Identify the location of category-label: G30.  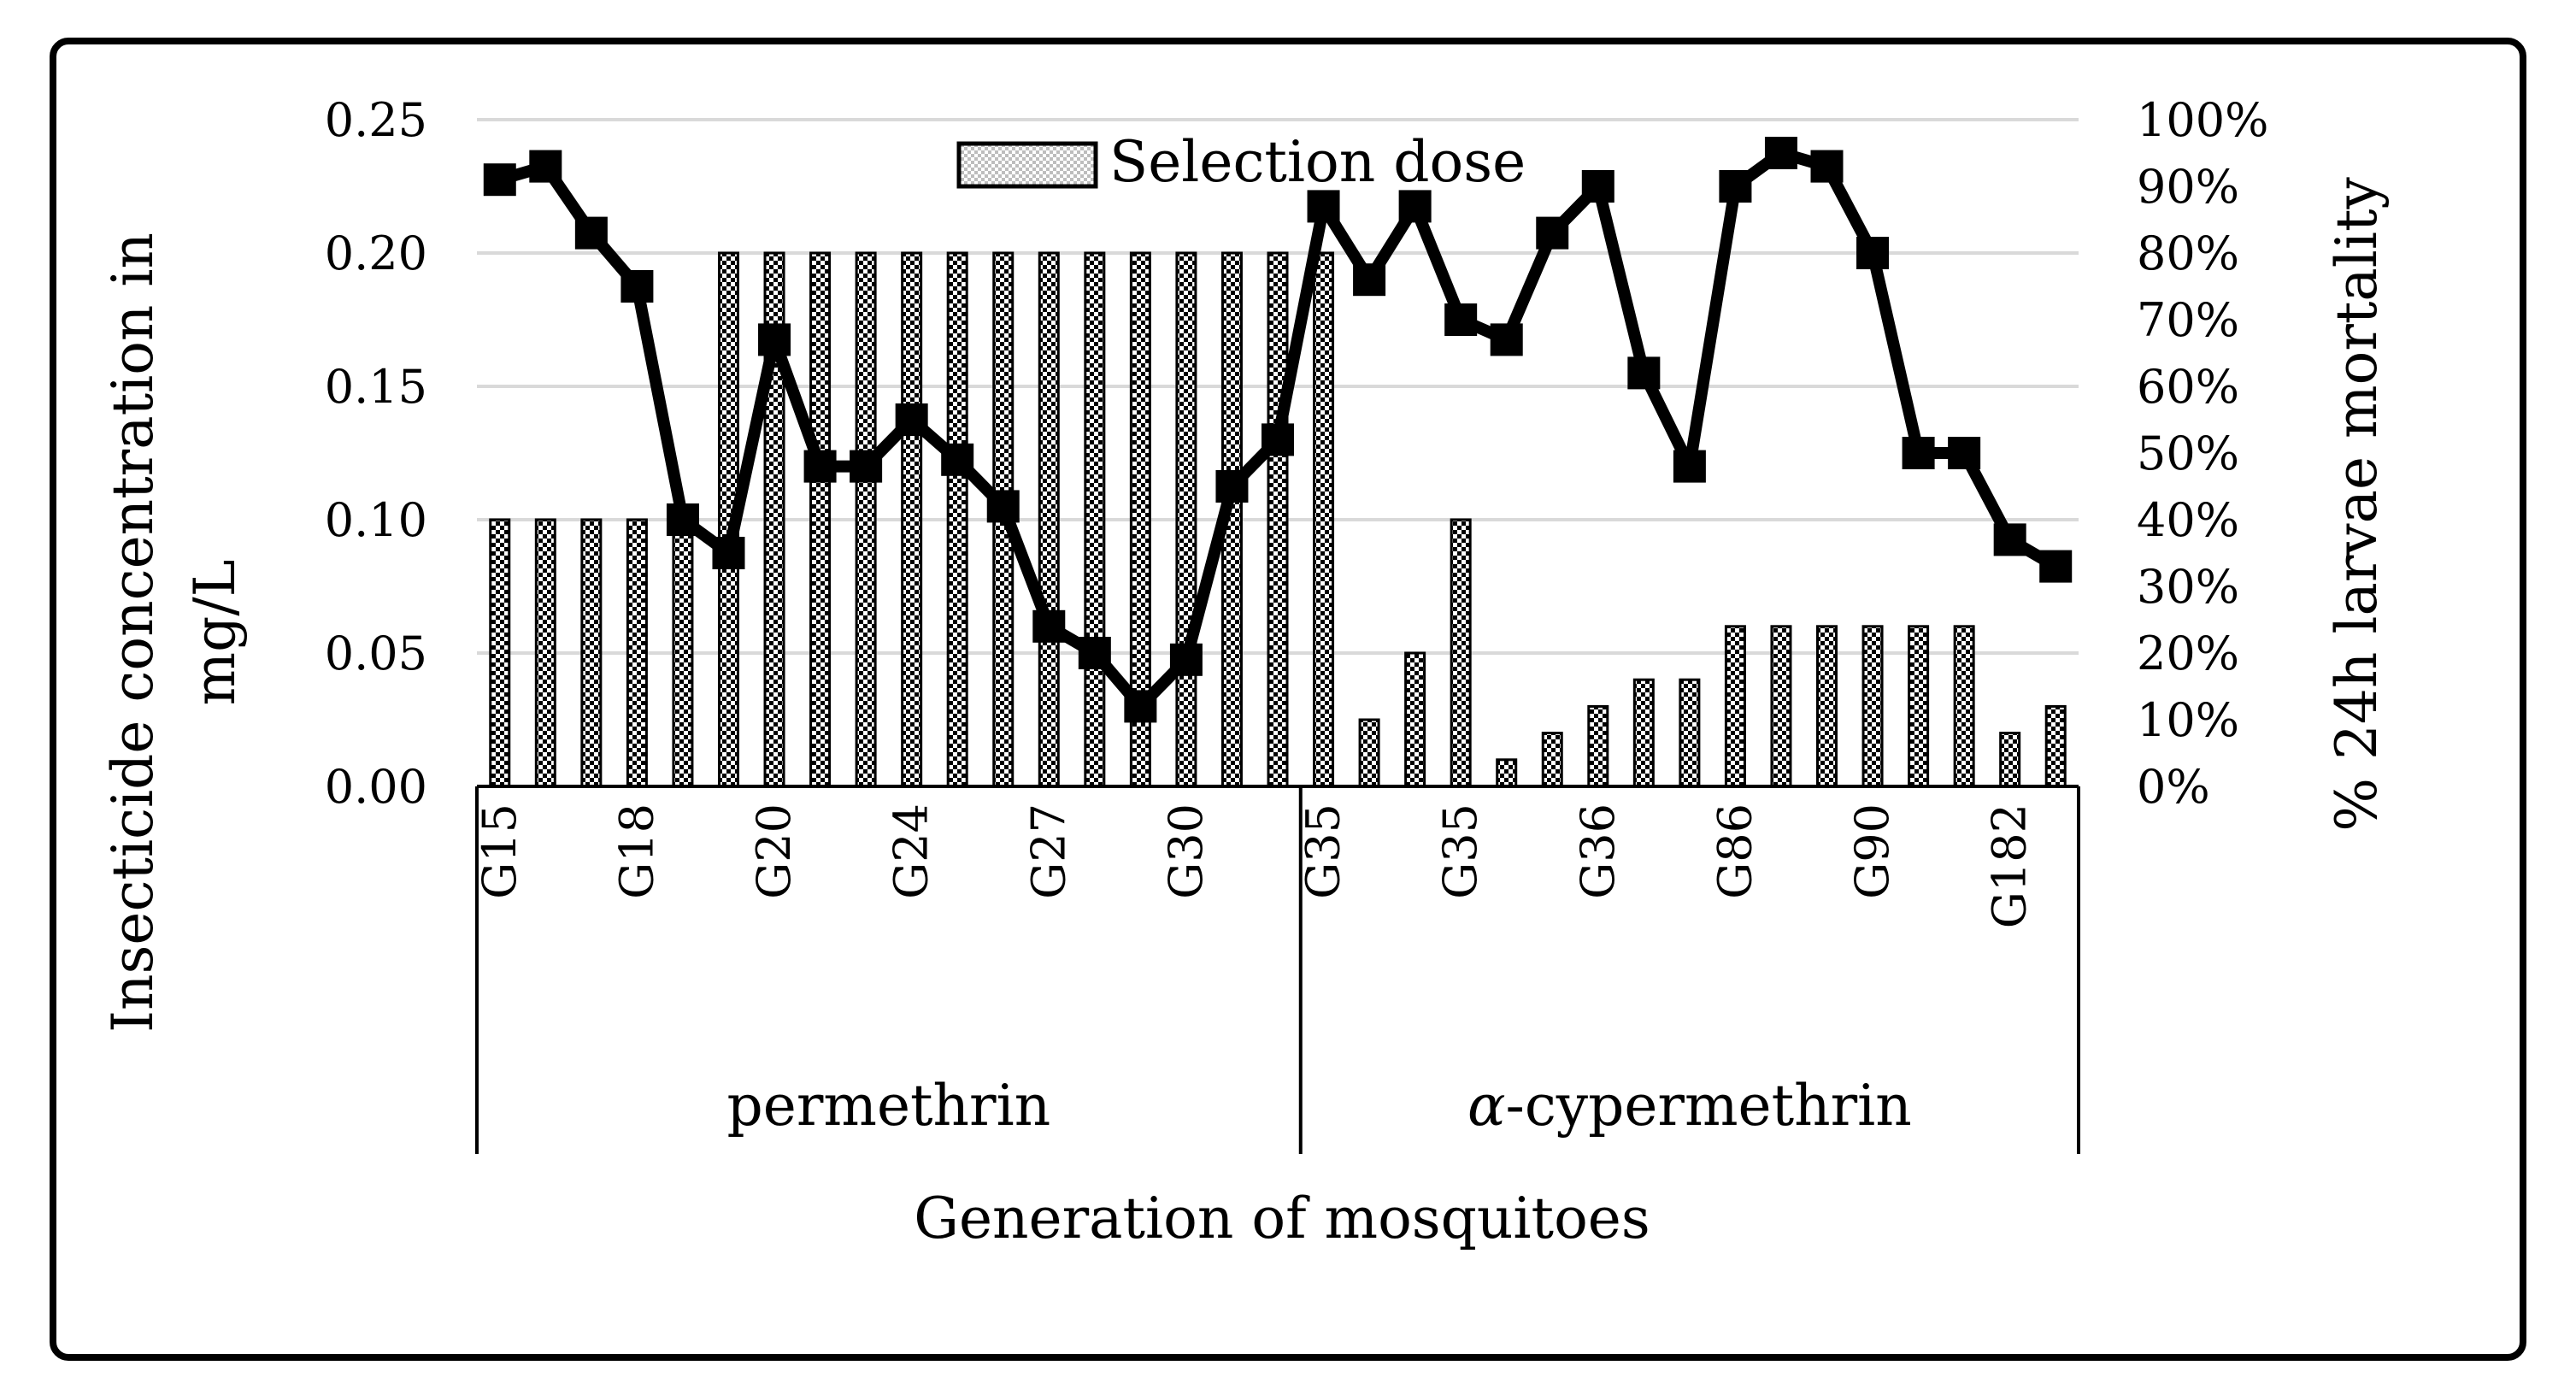
(1186, 851).